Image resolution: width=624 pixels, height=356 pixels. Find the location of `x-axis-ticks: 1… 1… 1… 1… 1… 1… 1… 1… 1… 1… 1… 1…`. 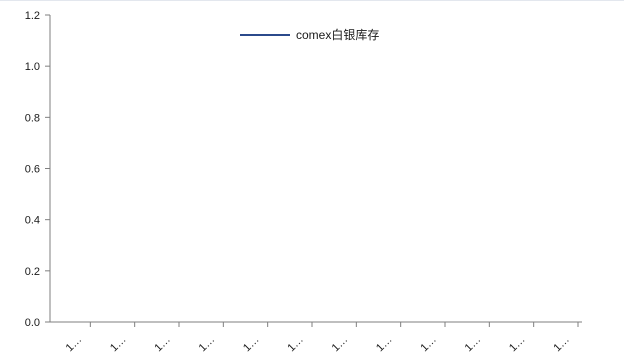

x-axis-ticks: 1… 1… 1… 1… 1… 1… 1… 1… 1… 1… 1… 1… is located at coordinates (321, 338).